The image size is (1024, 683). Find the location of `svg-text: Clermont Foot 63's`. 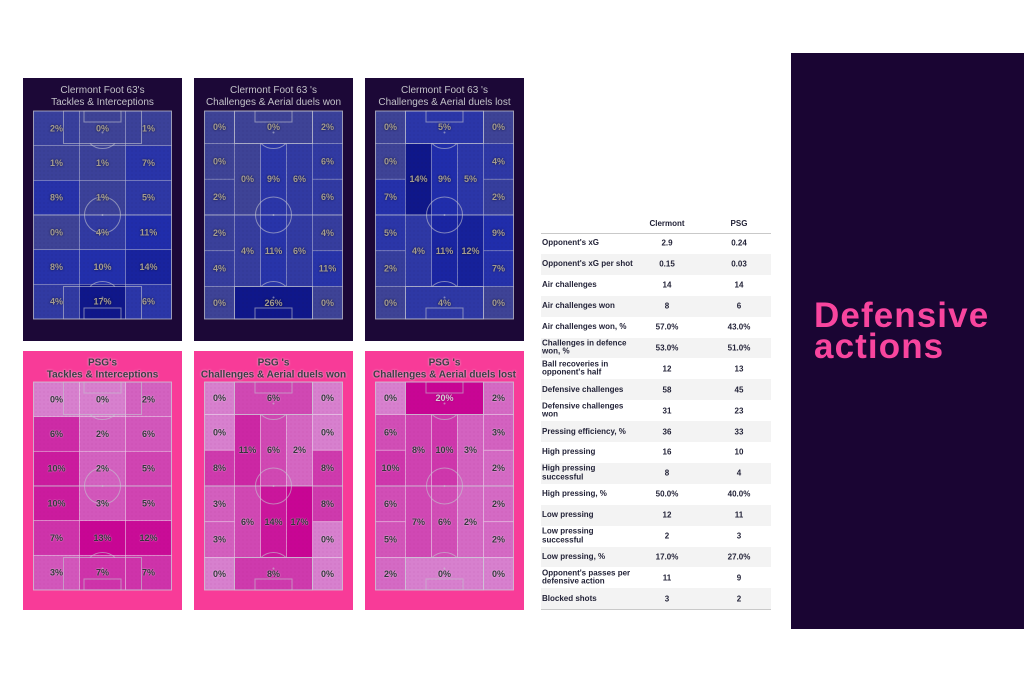

svg-text: Clermont Foot 63's is located at coordinates (102, 90).